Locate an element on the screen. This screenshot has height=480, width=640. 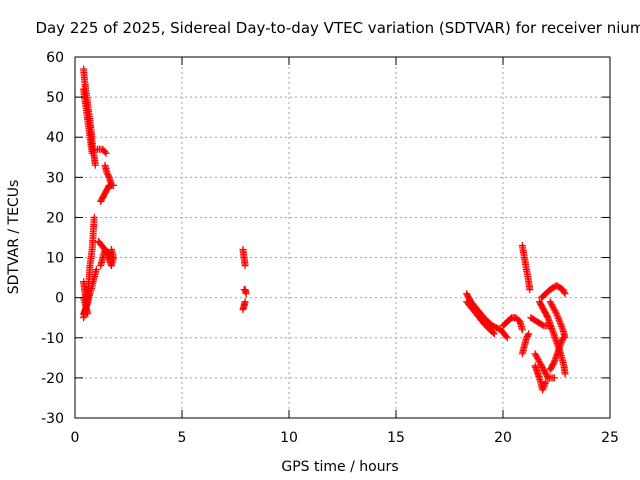
y-tick-label: 50 is located at coordinates (55, 98).